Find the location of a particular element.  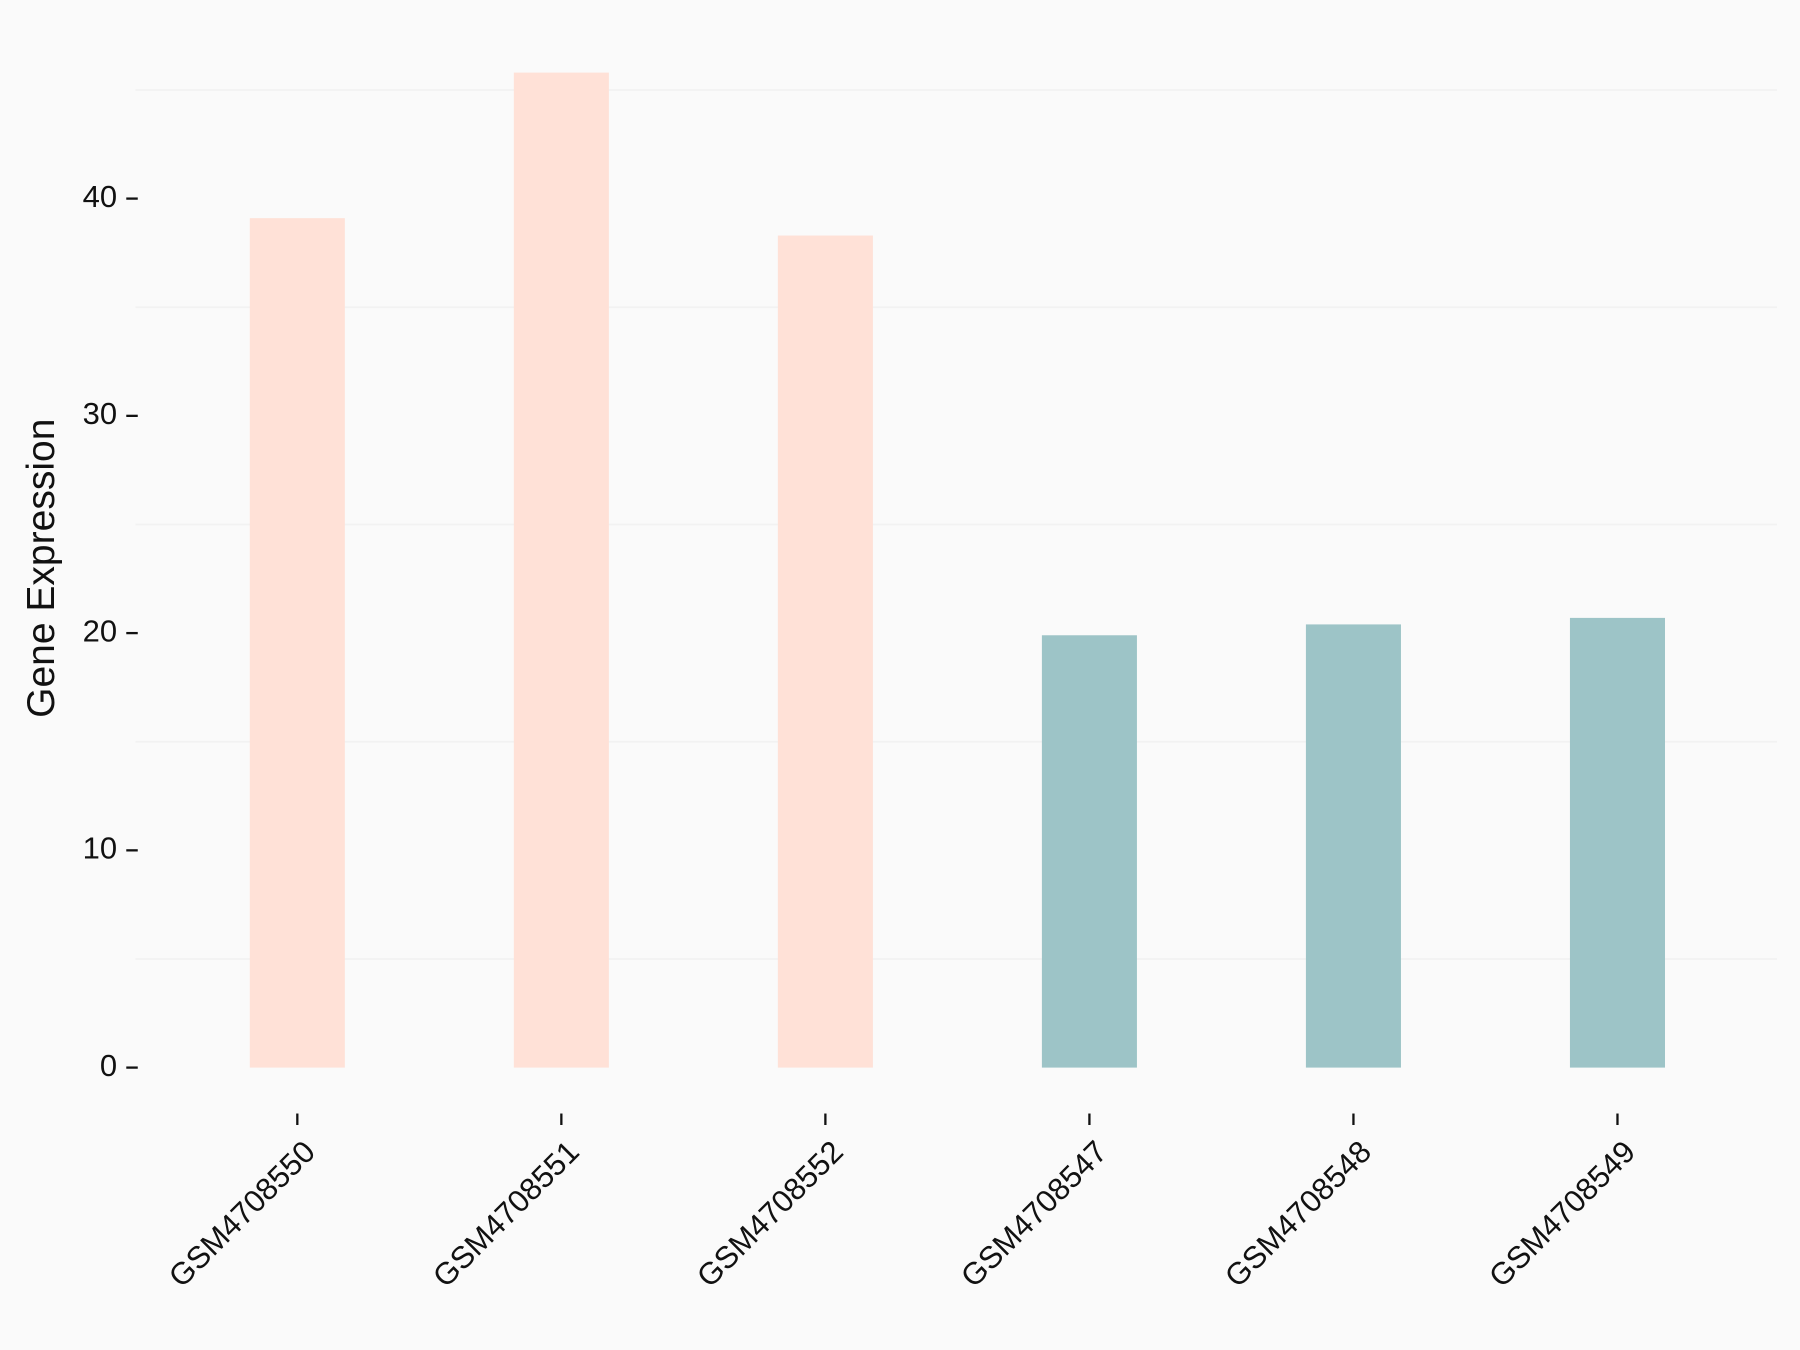

y-tick-label: 10 is located at coordinates (100, 848).